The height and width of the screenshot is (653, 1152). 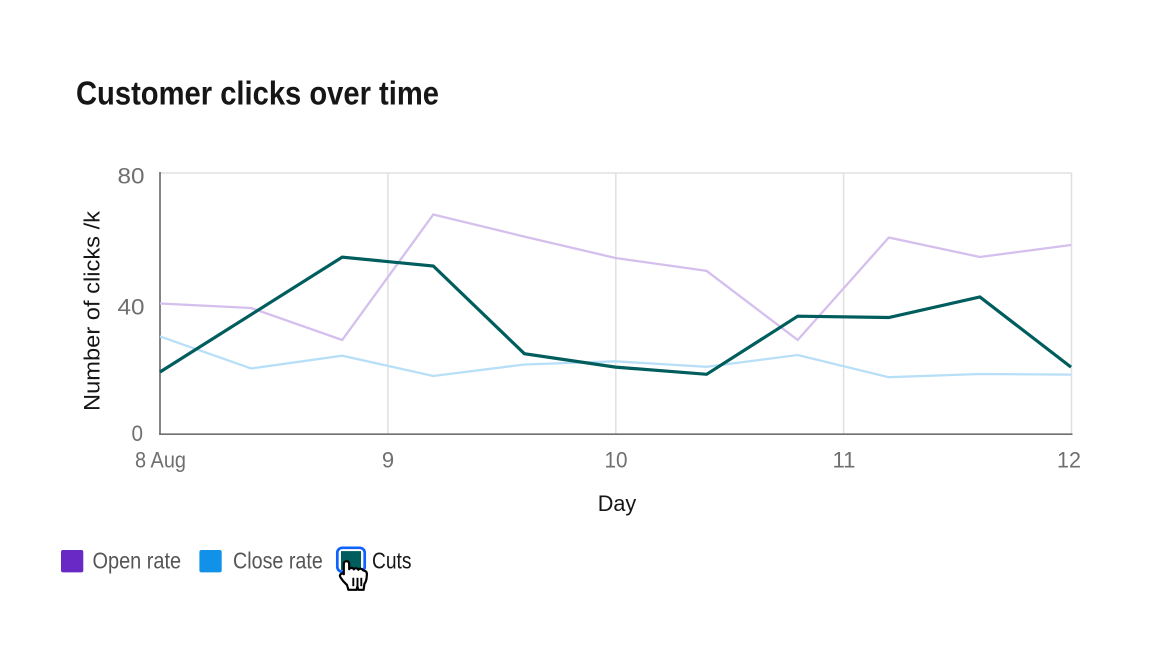 What do you see at coordinates (92, 310) in the screenshot?
I see `svg-text: Number of clicks /k` at bounding box center [92, 310].